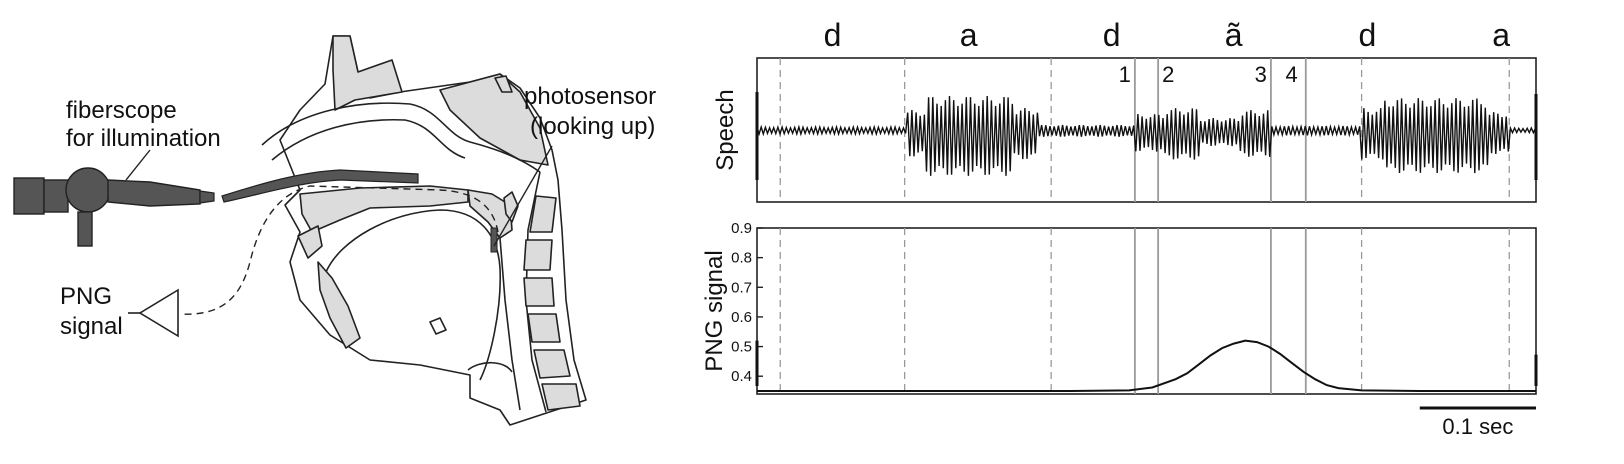 Image resolution: width=1624 pixels, height=464 pixels. I want to click on hard-palate, so click(384, 209).